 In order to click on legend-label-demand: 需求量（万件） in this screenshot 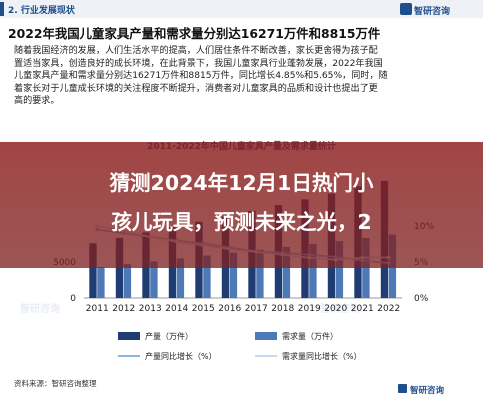, I will do `click(310, 336)`.